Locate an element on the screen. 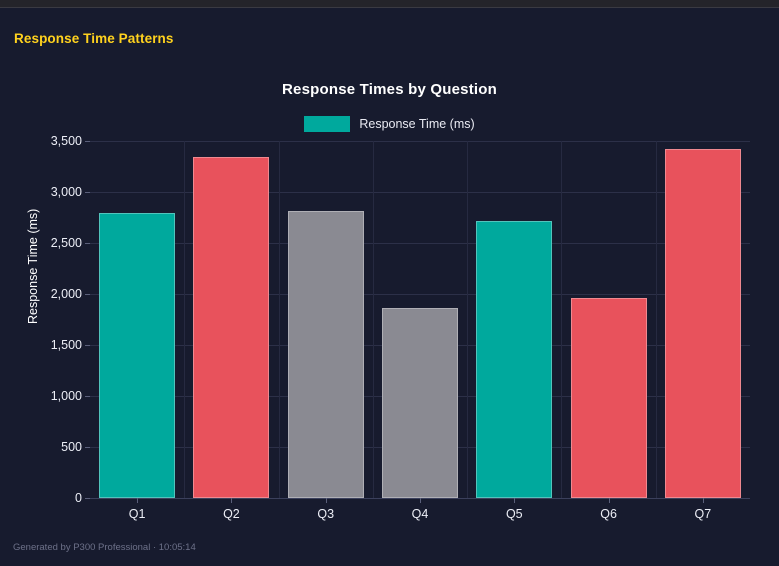 The width and height of the screenshot is (779, 566). y-axis-tick-label: 2,500 is located at coordinates (66, 243).